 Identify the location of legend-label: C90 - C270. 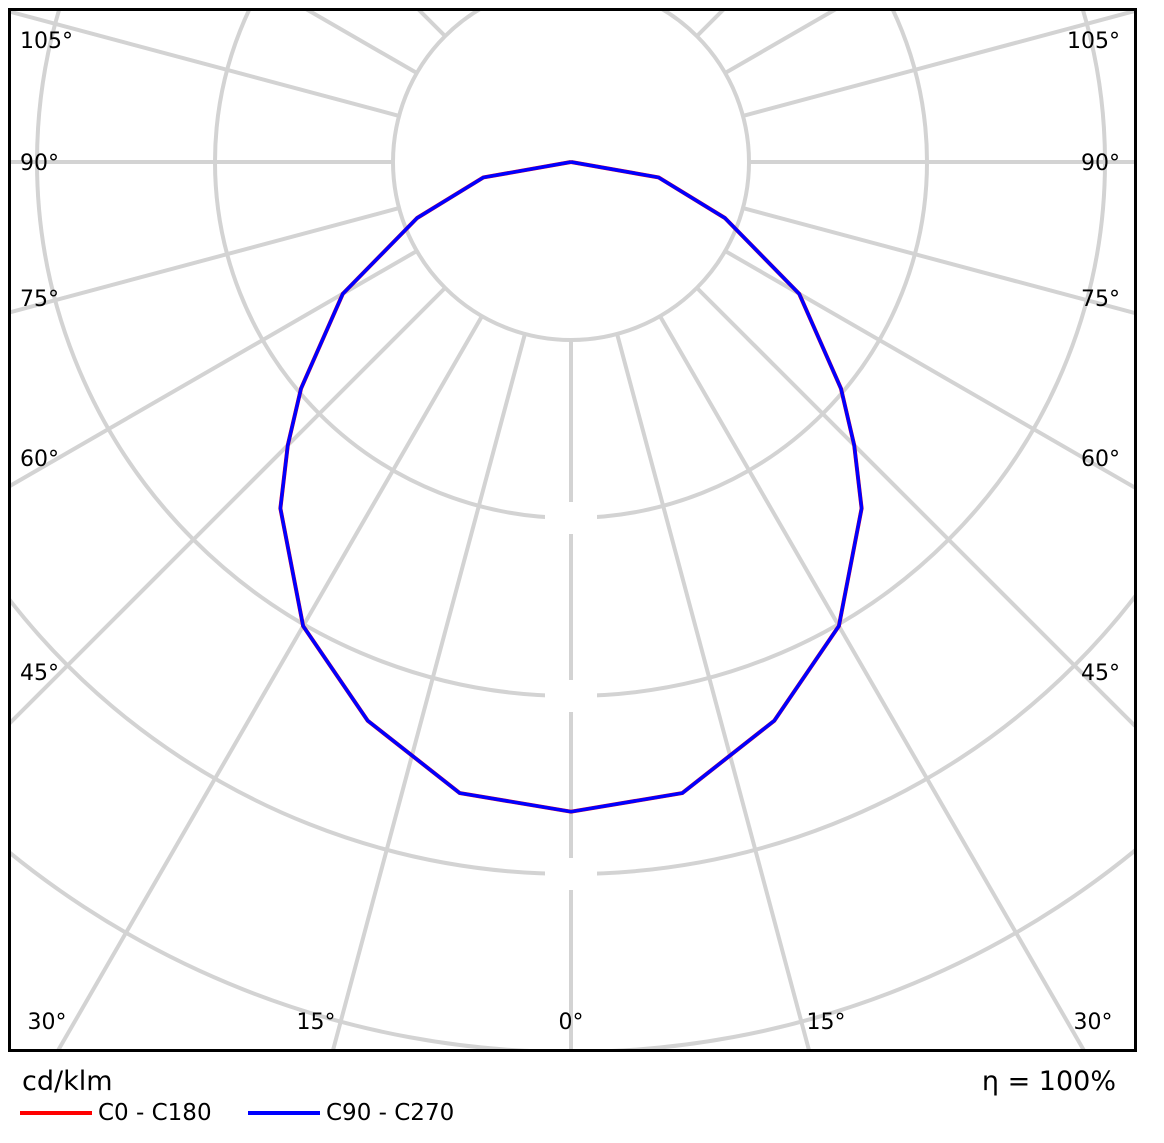
(390, 1113).